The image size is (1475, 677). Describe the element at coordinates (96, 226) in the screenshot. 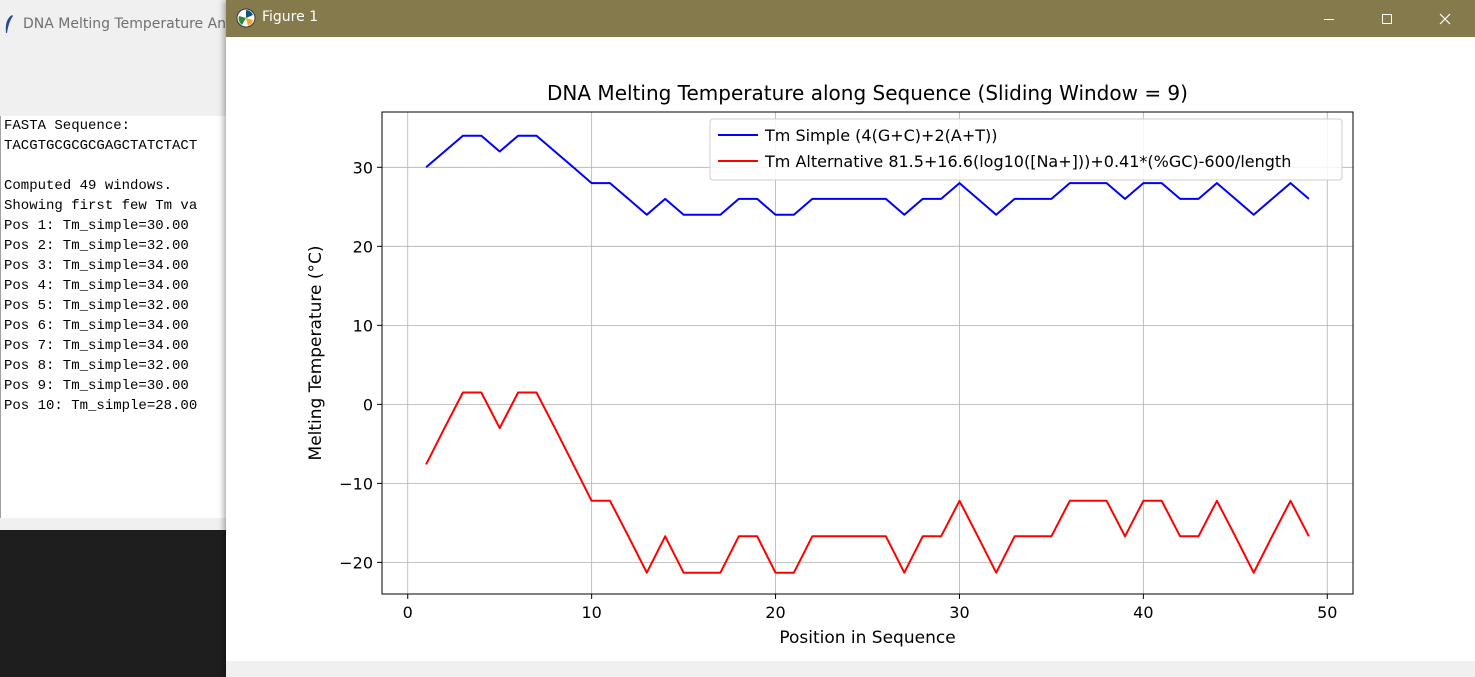

I see `output-line: Pos 1: Tm_simple=30.00` at that location.